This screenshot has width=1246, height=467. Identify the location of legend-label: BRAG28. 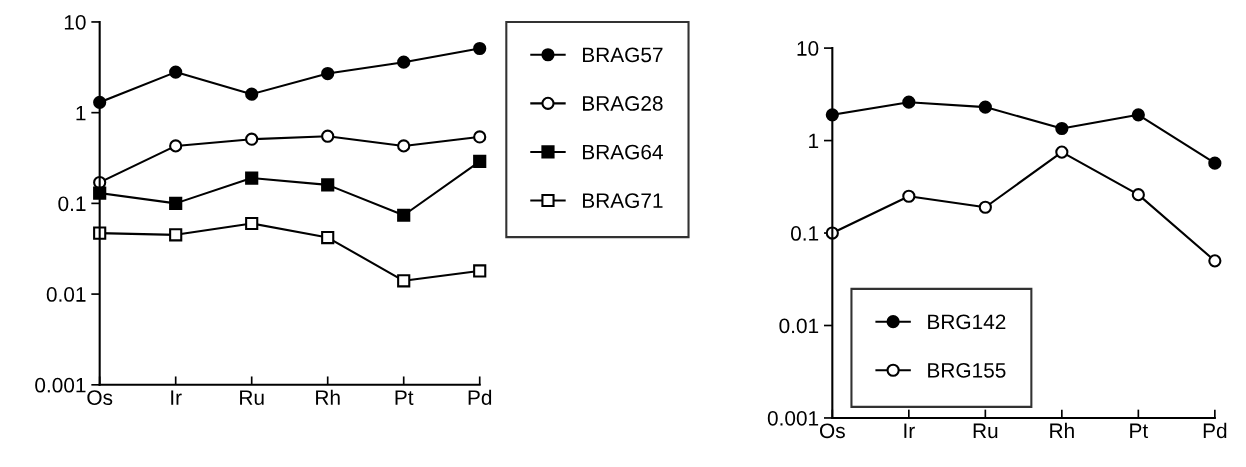
(623, 103).